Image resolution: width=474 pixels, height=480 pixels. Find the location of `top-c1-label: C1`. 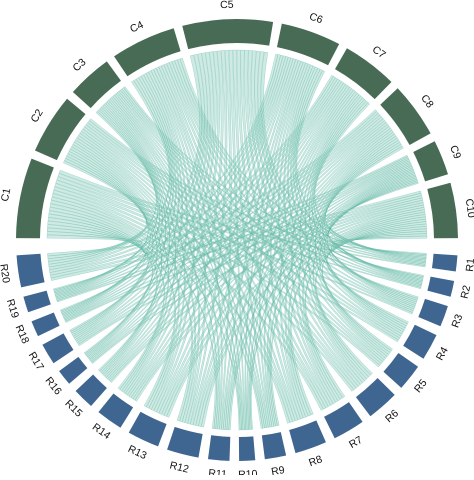

top-c1-label: C1 is located at coordinates (6, 195).